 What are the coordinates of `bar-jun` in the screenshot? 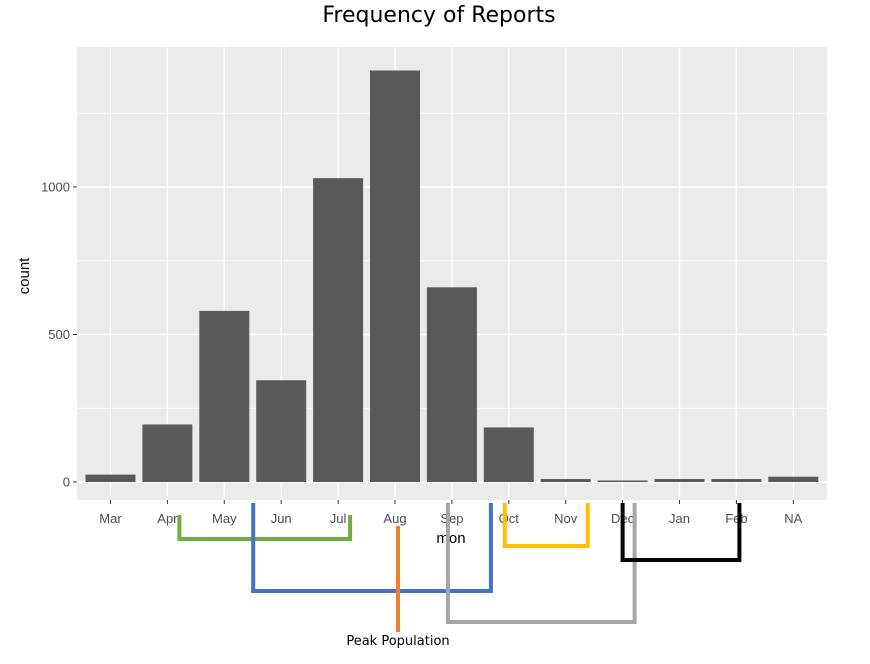 It's located at (281, 431).